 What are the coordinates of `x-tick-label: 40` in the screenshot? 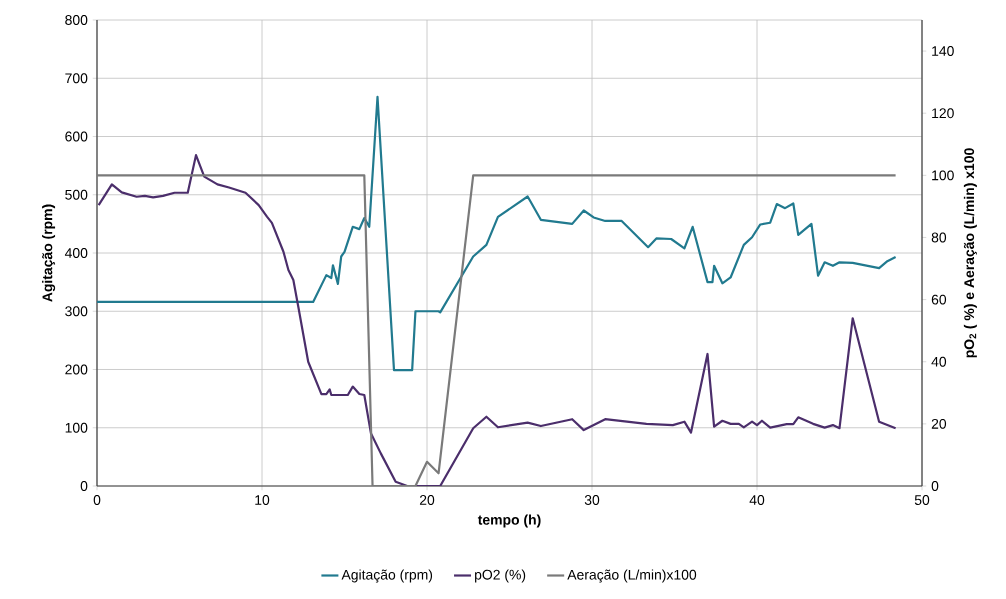 It's located at (757, 500).